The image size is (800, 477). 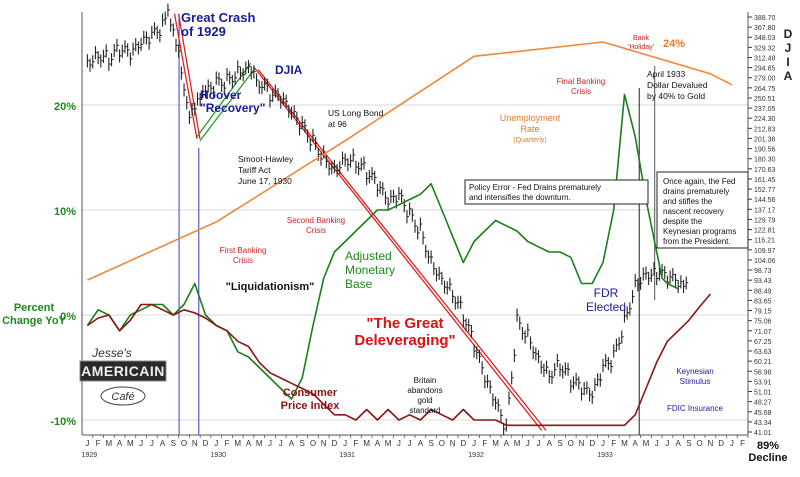 What do you see at coordinates (34, 321) in the screenshot?
I see `left-axis-title-line: Change YoY` at bounding box center [34, 321].